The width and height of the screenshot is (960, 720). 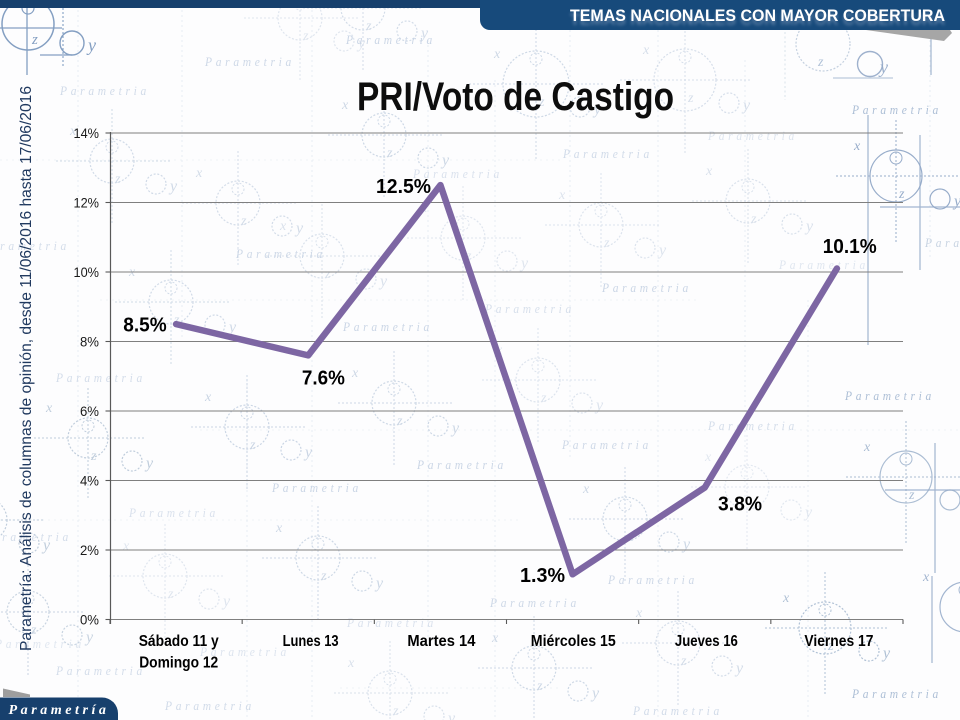 What do you see at coordinates (441, 641) in the screenshot?
I see `svg-text: Martes 14` at bounding box center [441, 641].